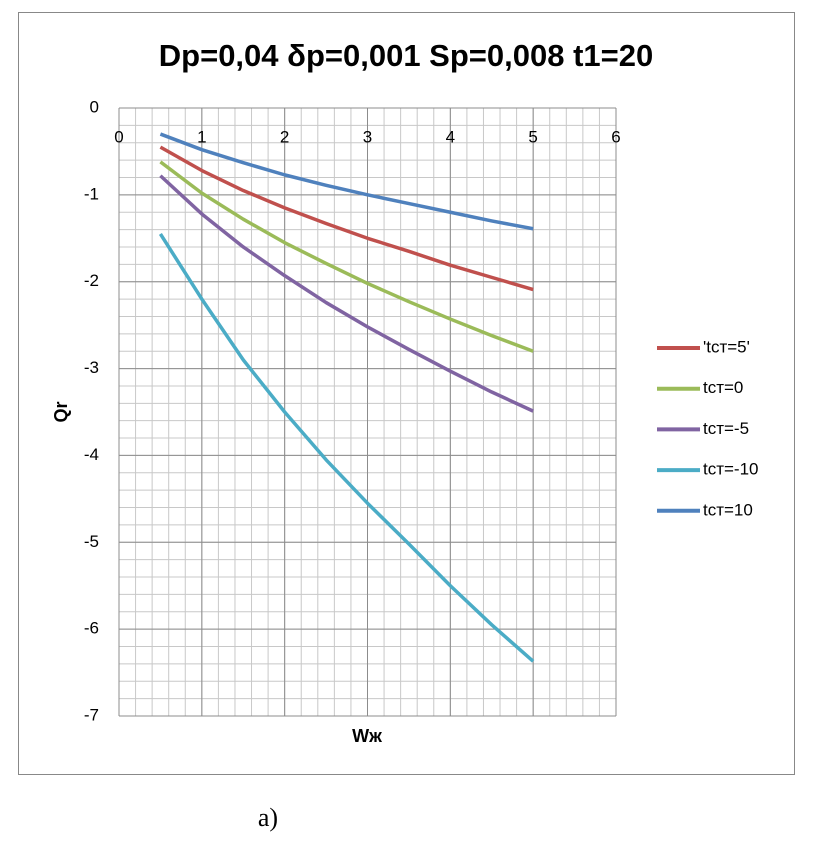 The image size is (816, 852). What do you see at coordinates (268, 817) in the screenshot?
I see `caption: a)` at bounding box center [268, 817].